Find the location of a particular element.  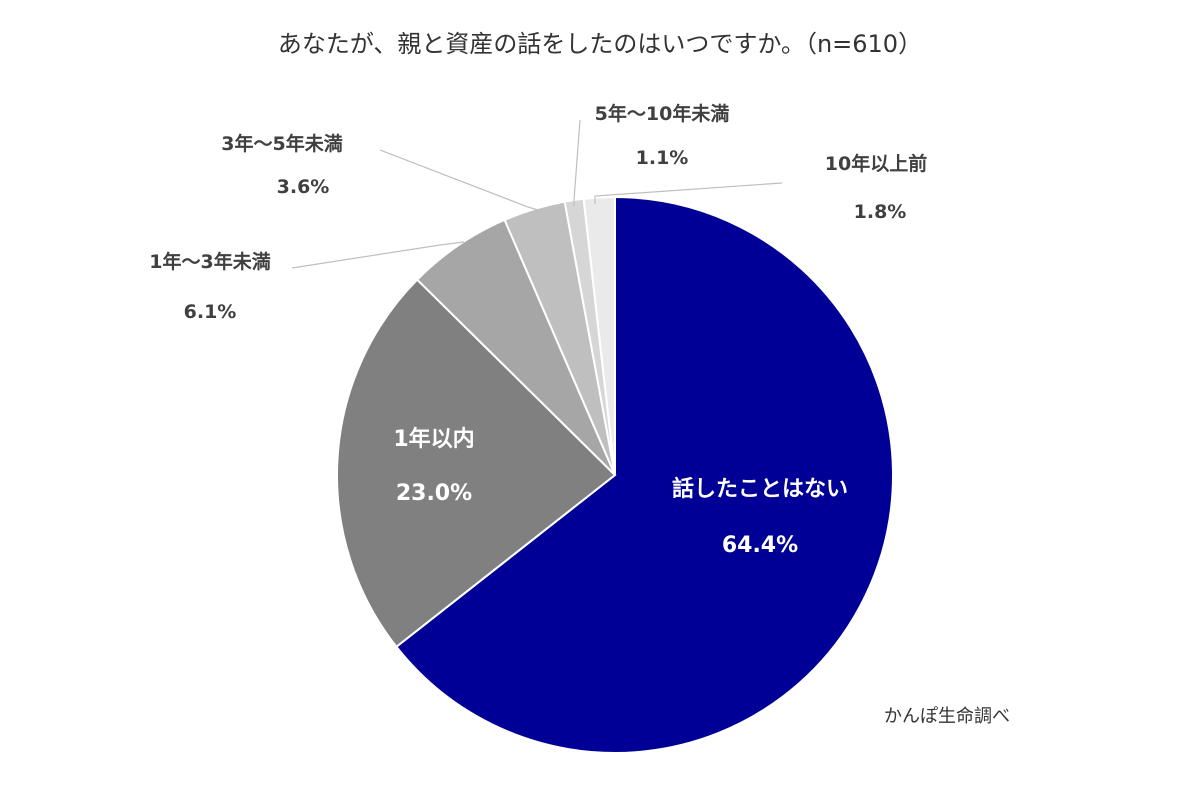

slice-label-1: 1年以内 is located at coordinates (433, 439).